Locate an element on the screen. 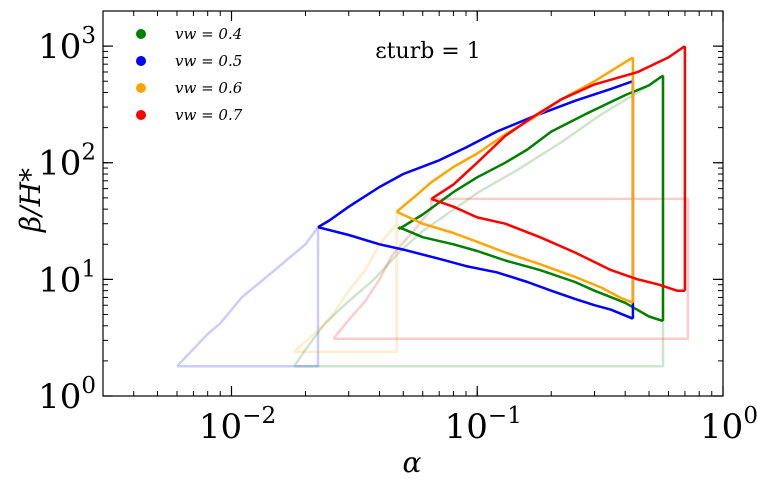 This screenshot has width=757, height=489. series-1-upper is located at coordinates (475, 154).